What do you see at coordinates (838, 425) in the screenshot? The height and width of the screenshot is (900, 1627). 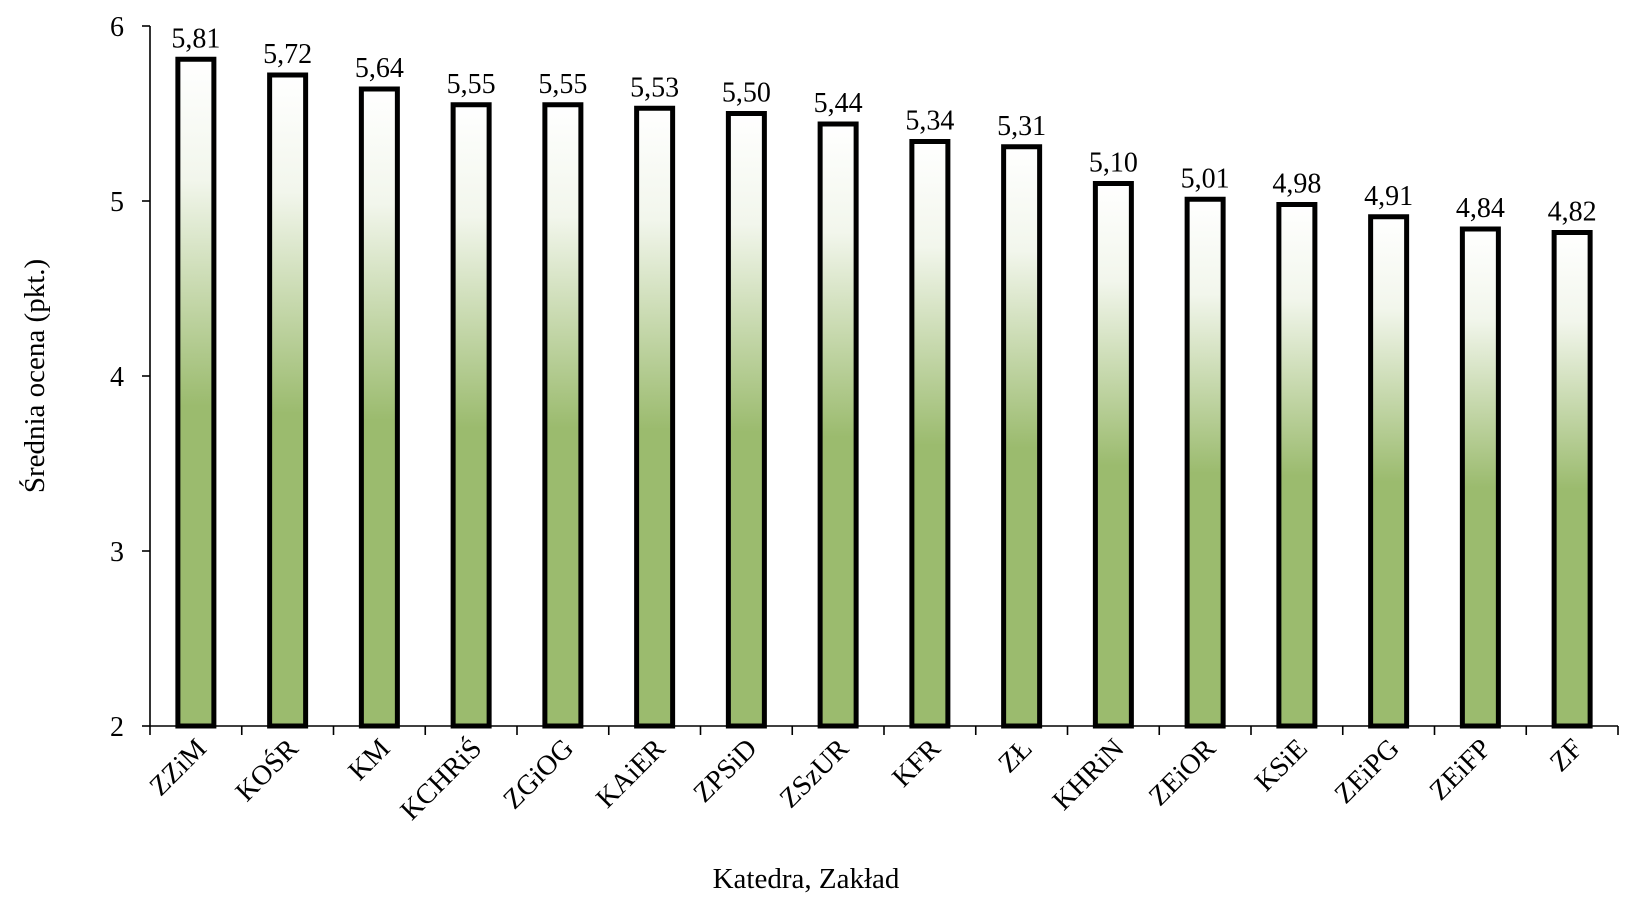 I see `bar-ZSzUR` at bounding box center [838, 425].